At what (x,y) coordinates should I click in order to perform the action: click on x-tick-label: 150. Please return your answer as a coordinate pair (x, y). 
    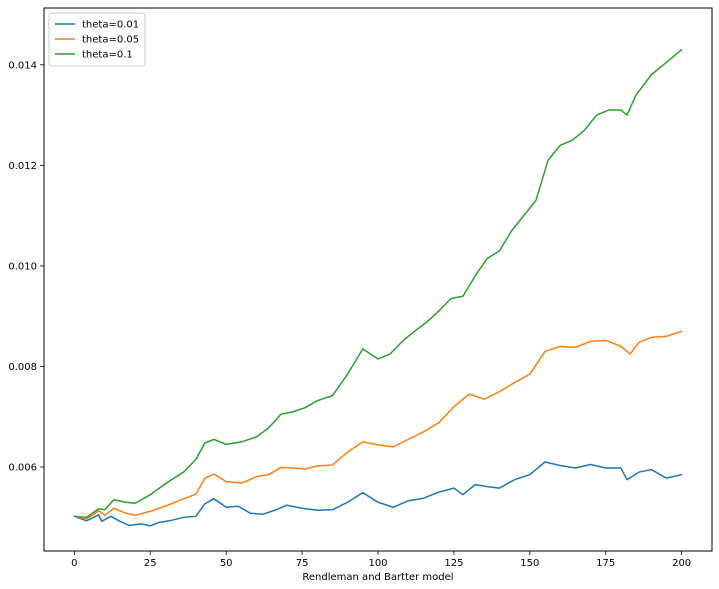
    Looking at the image, I should click on (529, 563).